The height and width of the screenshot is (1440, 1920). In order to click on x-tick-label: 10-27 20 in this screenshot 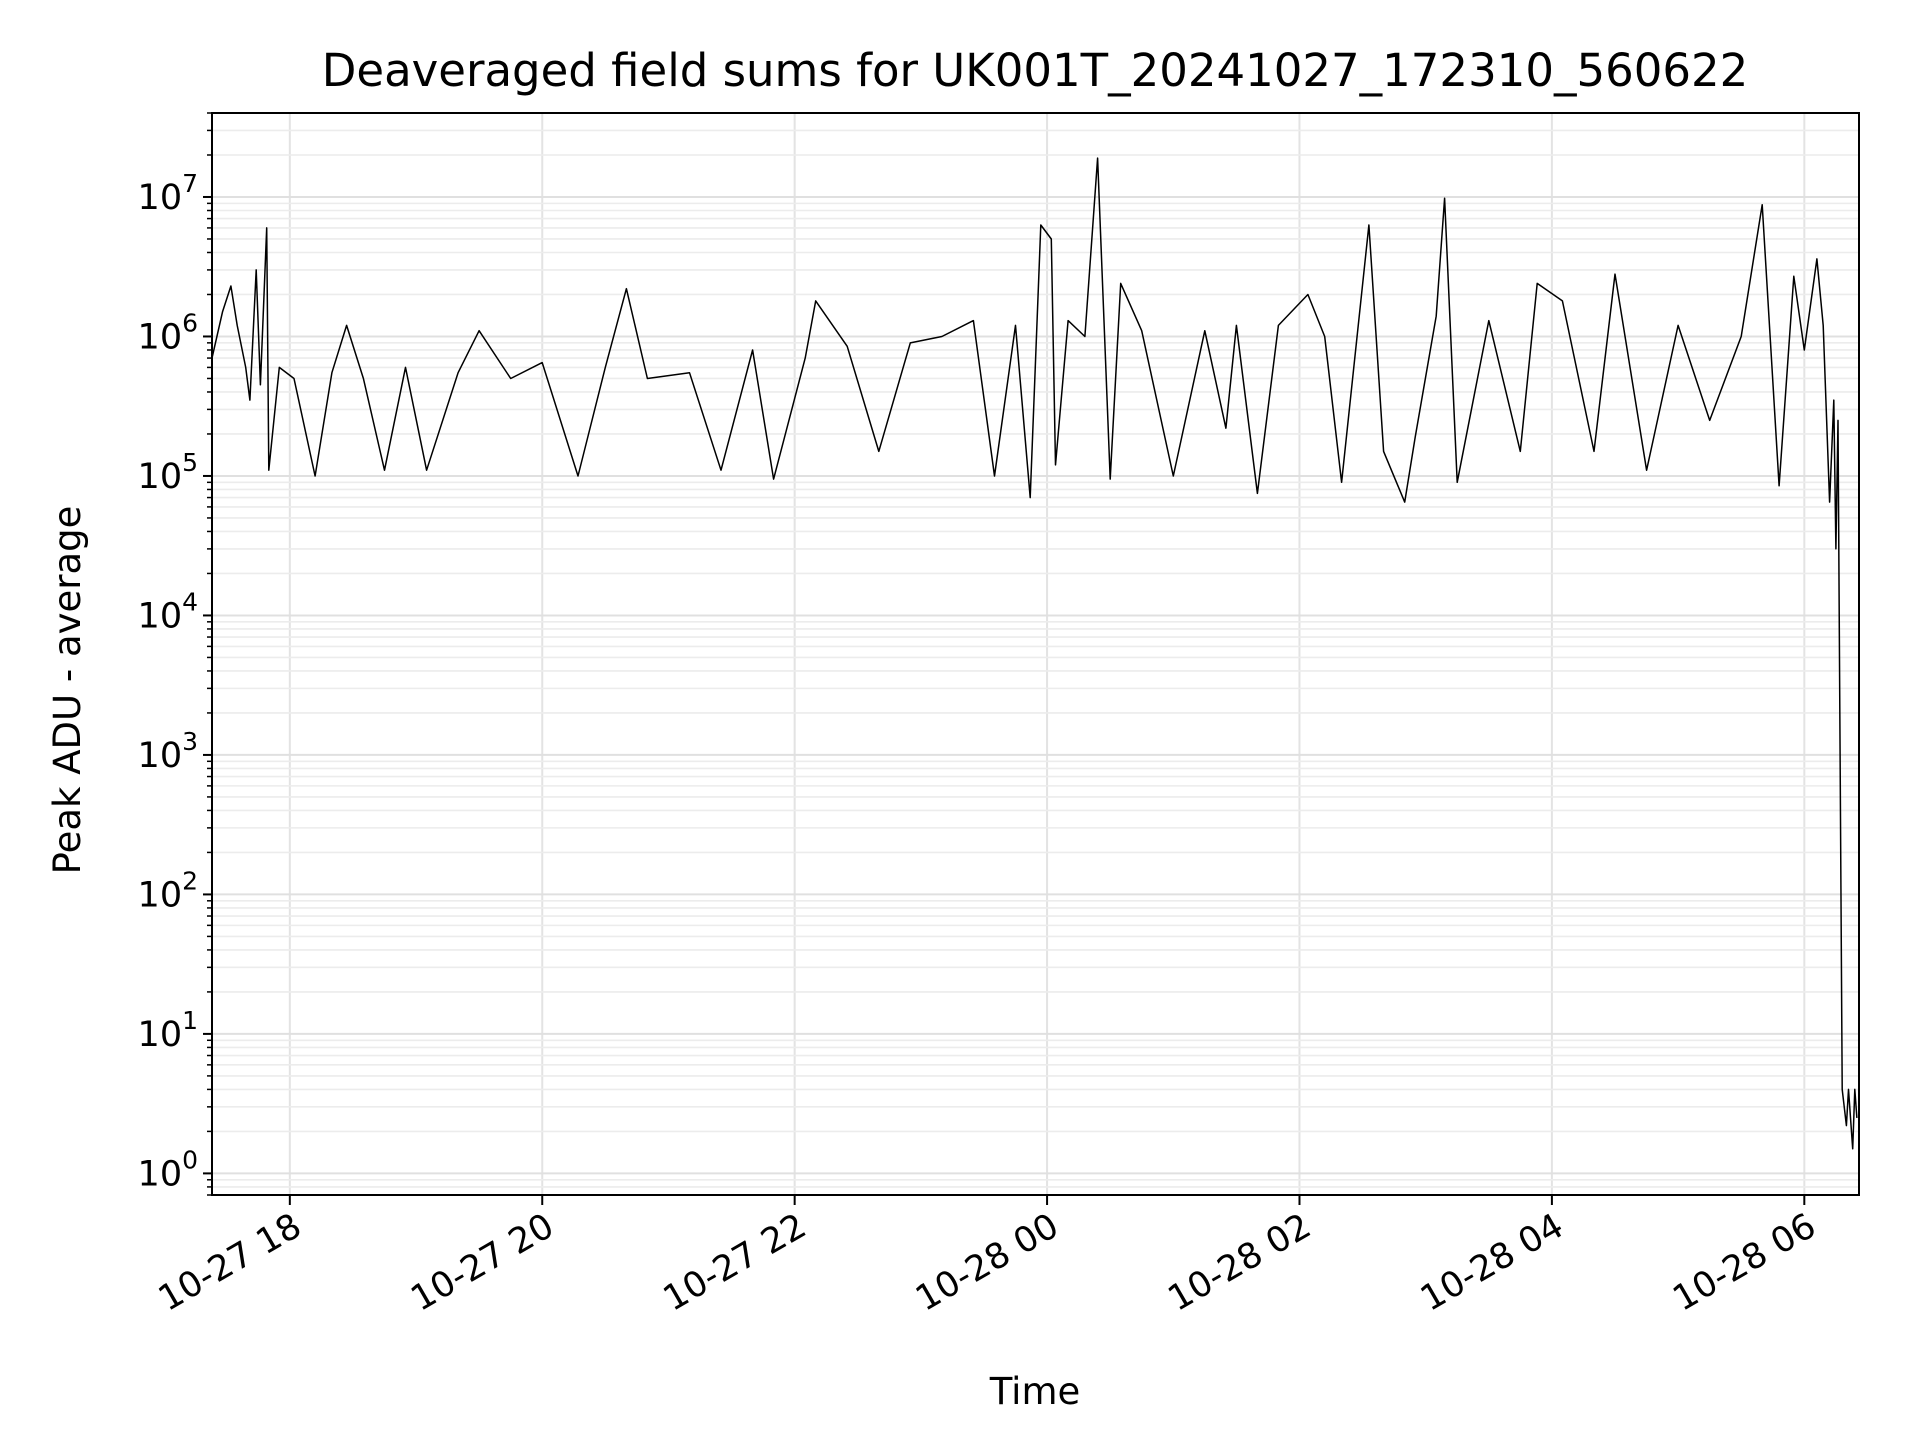, I will do `click(482, 1262)`.